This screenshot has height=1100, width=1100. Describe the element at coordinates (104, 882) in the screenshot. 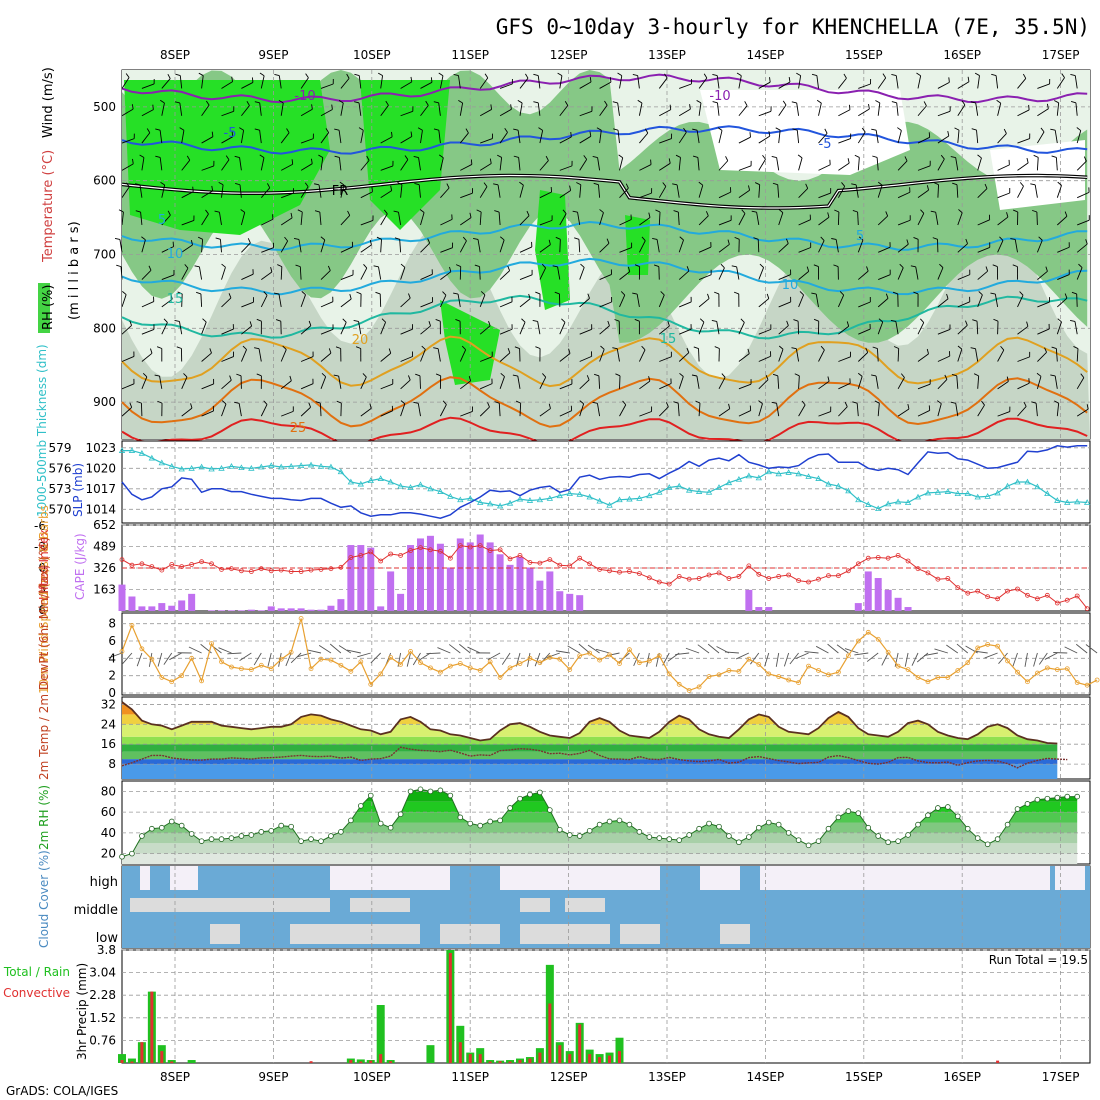

I see `cloud-level-label: high` at that location.